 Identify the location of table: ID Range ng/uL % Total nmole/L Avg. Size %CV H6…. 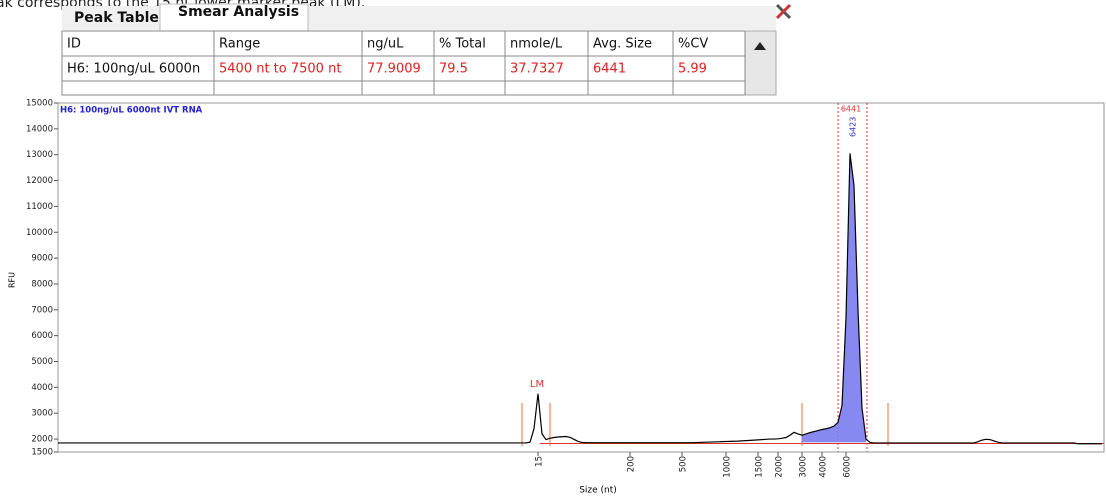
(419, 63).